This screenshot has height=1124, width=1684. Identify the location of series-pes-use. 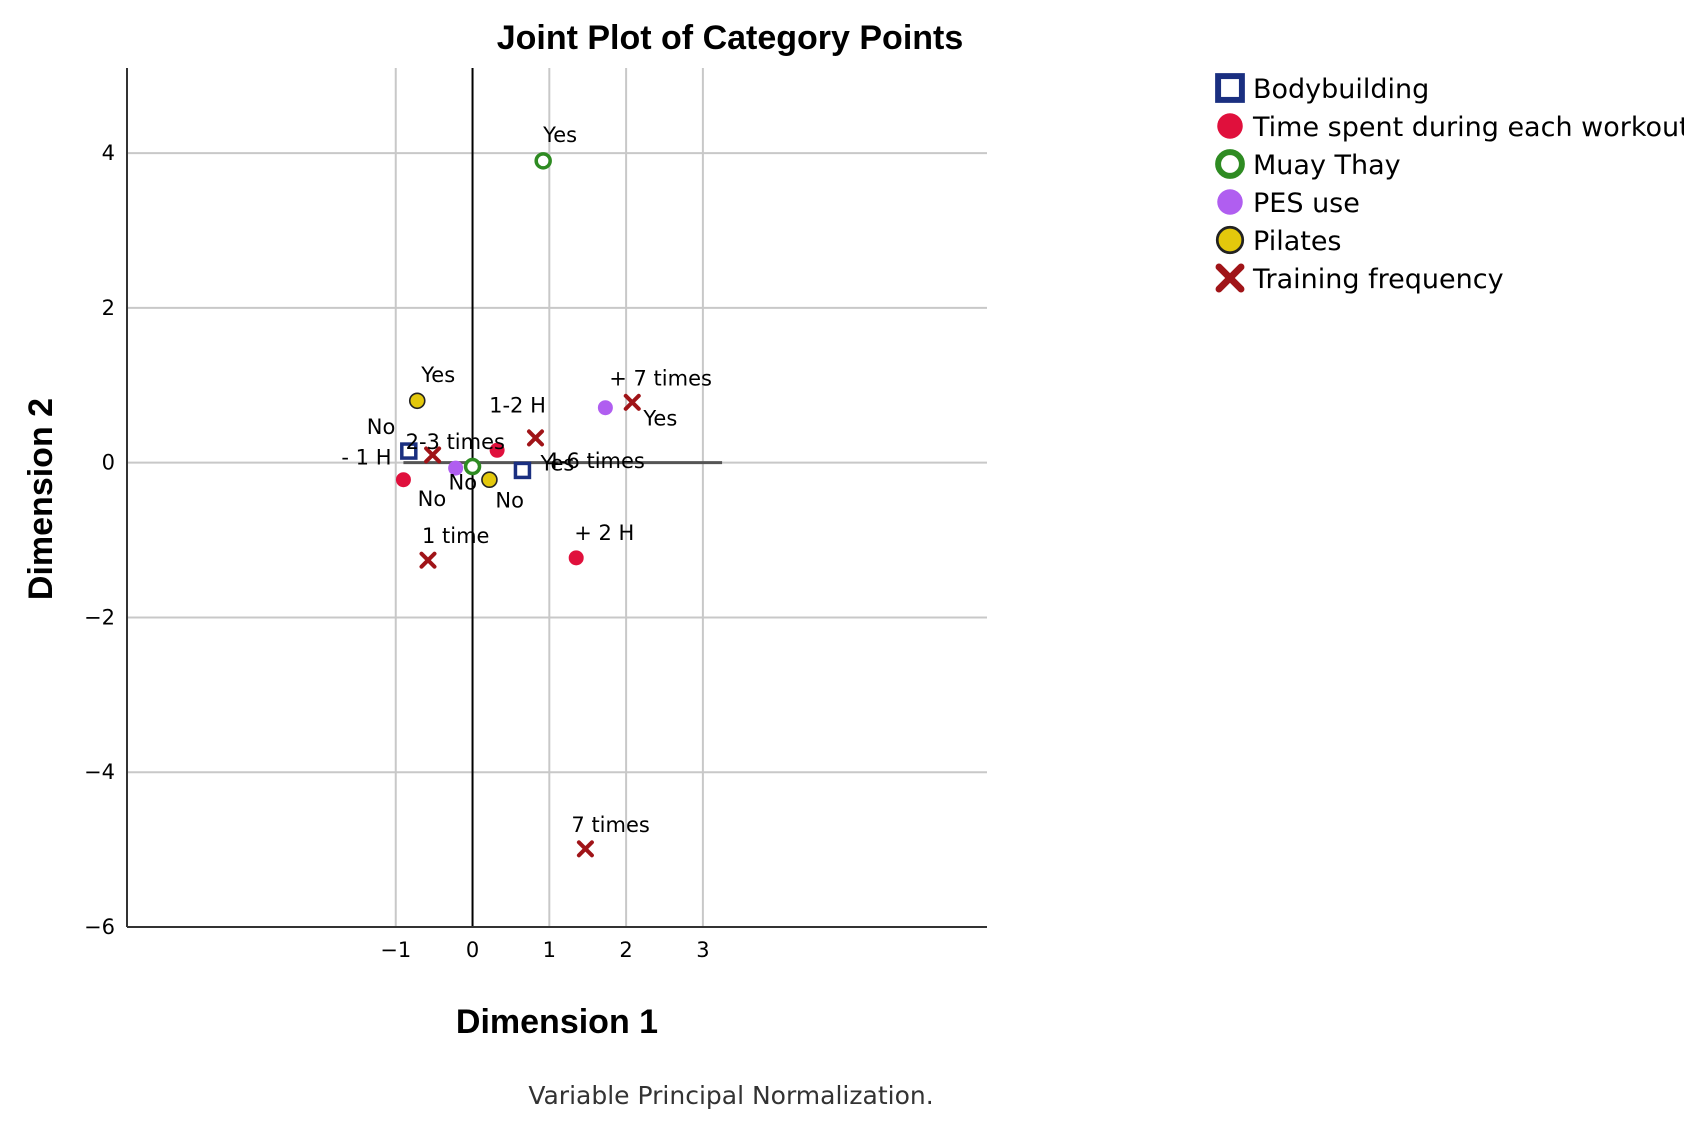
(530, 438).